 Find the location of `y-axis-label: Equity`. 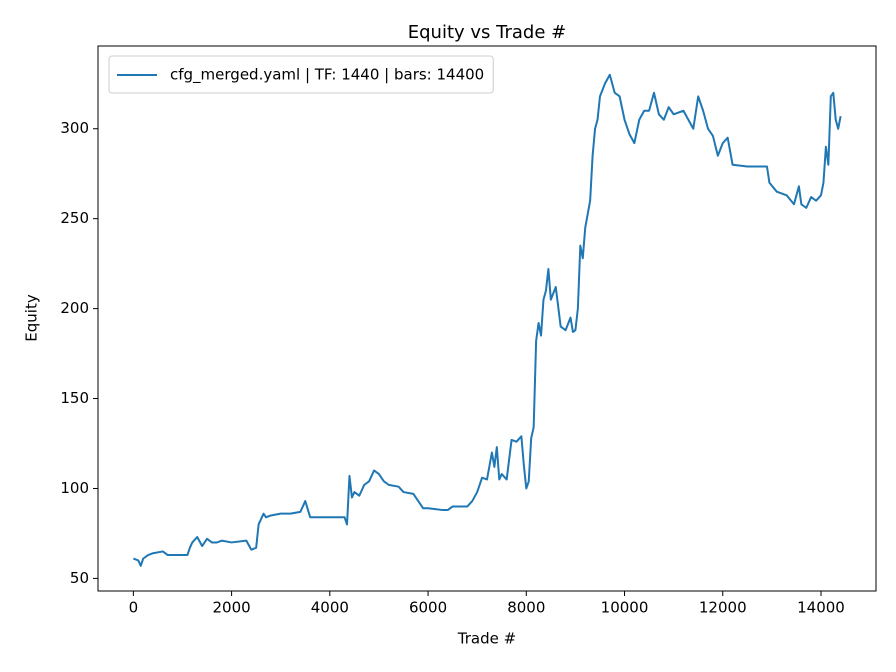

y-axis-label: Equity is located at coordinates (32, 318).